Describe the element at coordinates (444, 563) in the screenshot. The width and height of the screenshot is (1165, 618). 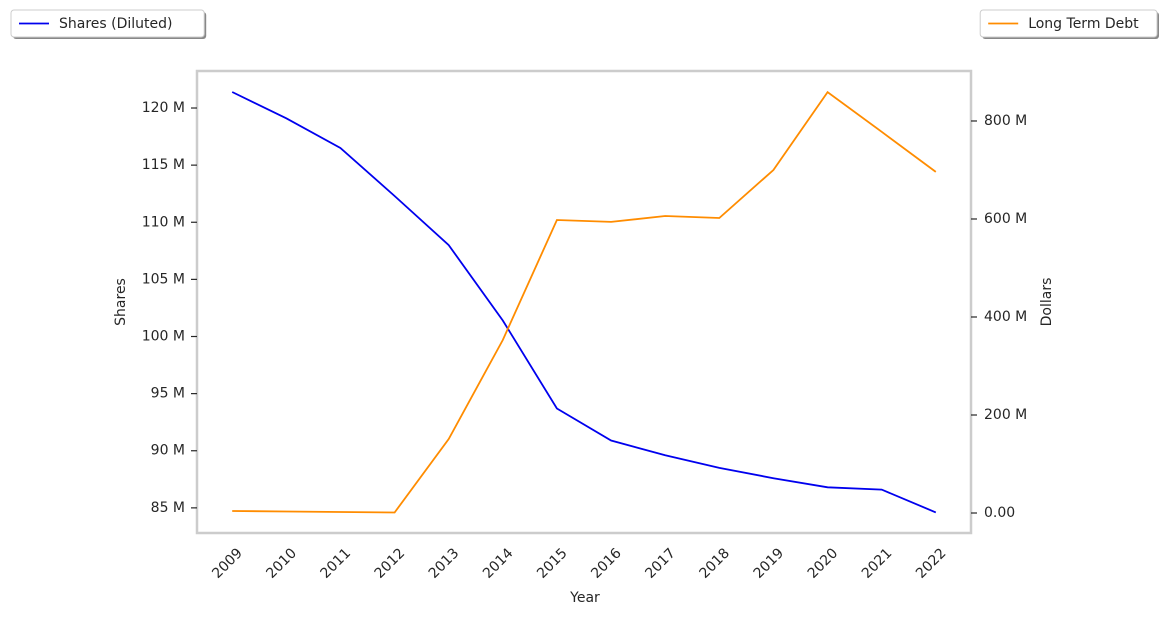
I see `x-tick-label: 2013` at that location.